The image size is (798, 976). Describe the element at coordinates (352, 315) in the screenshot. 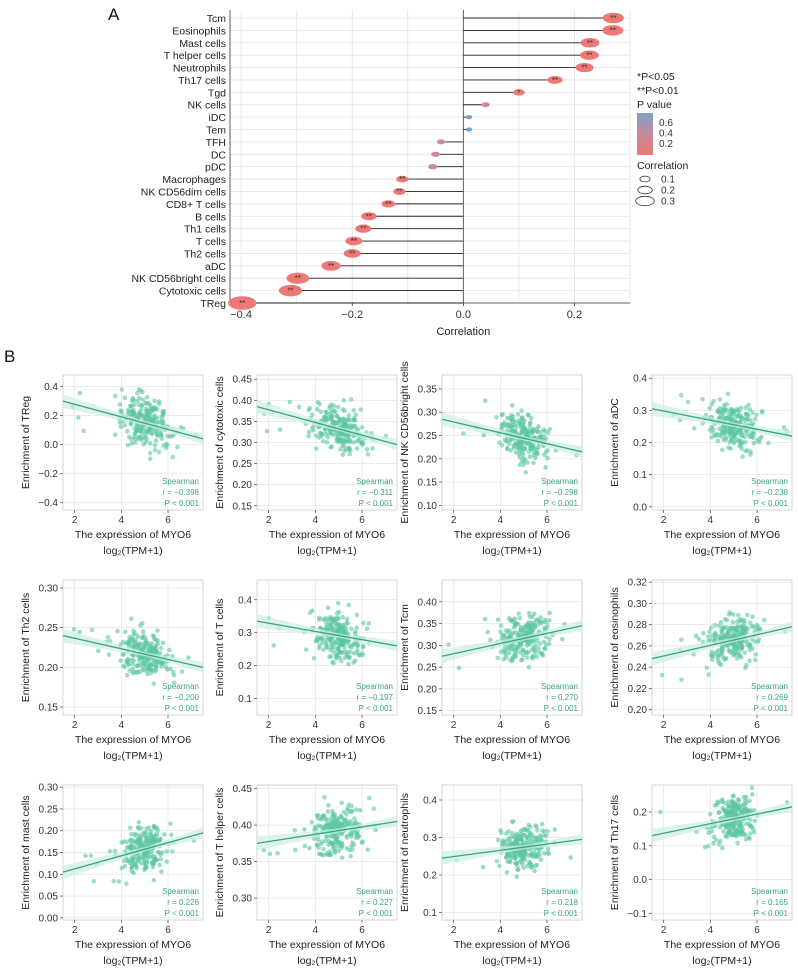

I see `x-tick-label: −0.2` at that location.